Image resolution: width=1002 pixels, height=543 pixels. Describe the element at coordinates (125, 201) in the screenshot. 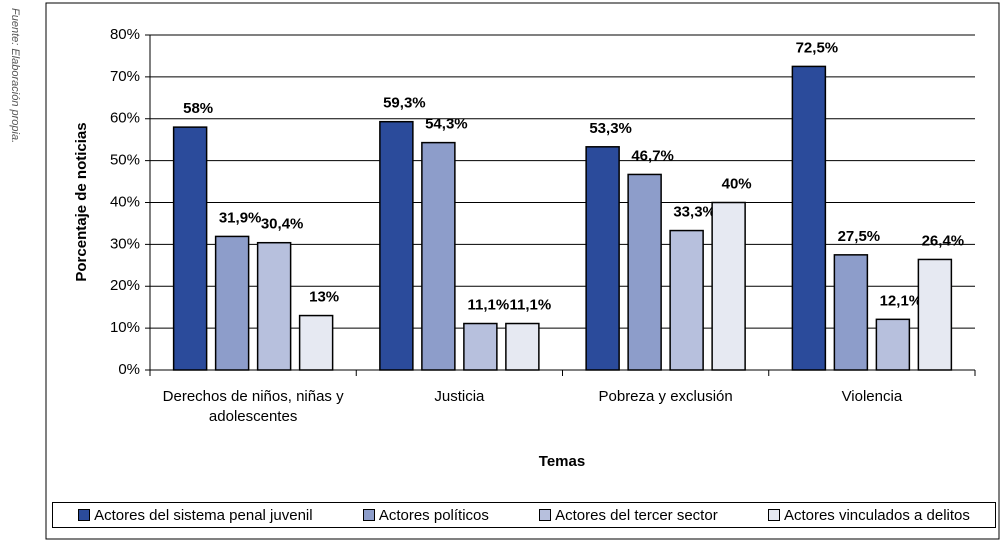

I see `y-tick-label: 40%` at that location.